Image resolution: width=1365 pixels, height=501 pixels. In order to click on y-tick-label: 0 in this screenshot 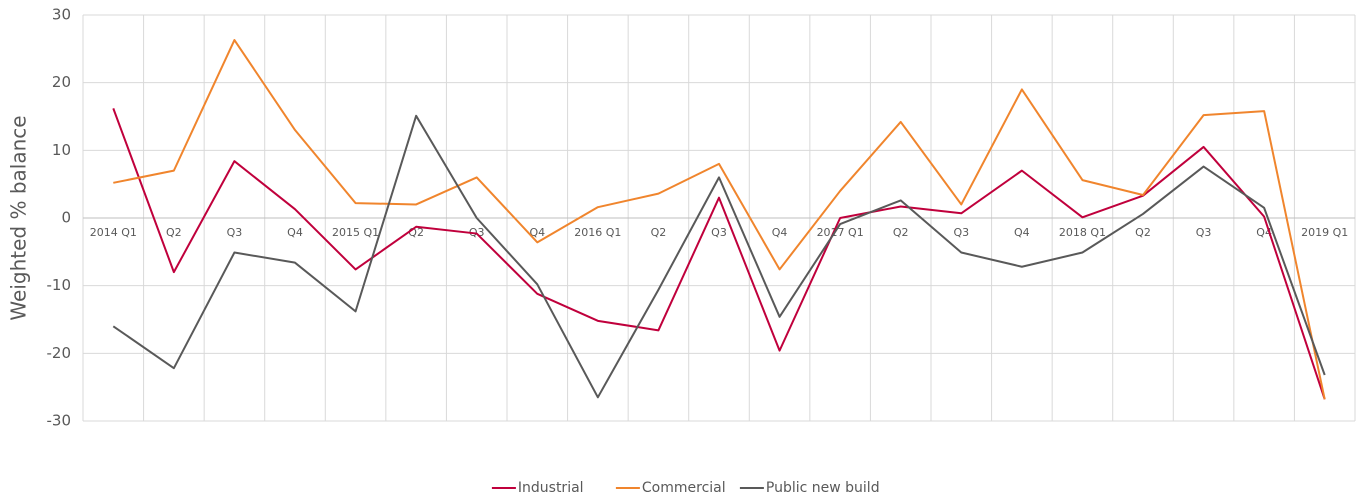, I will do `click(66, 218)`.